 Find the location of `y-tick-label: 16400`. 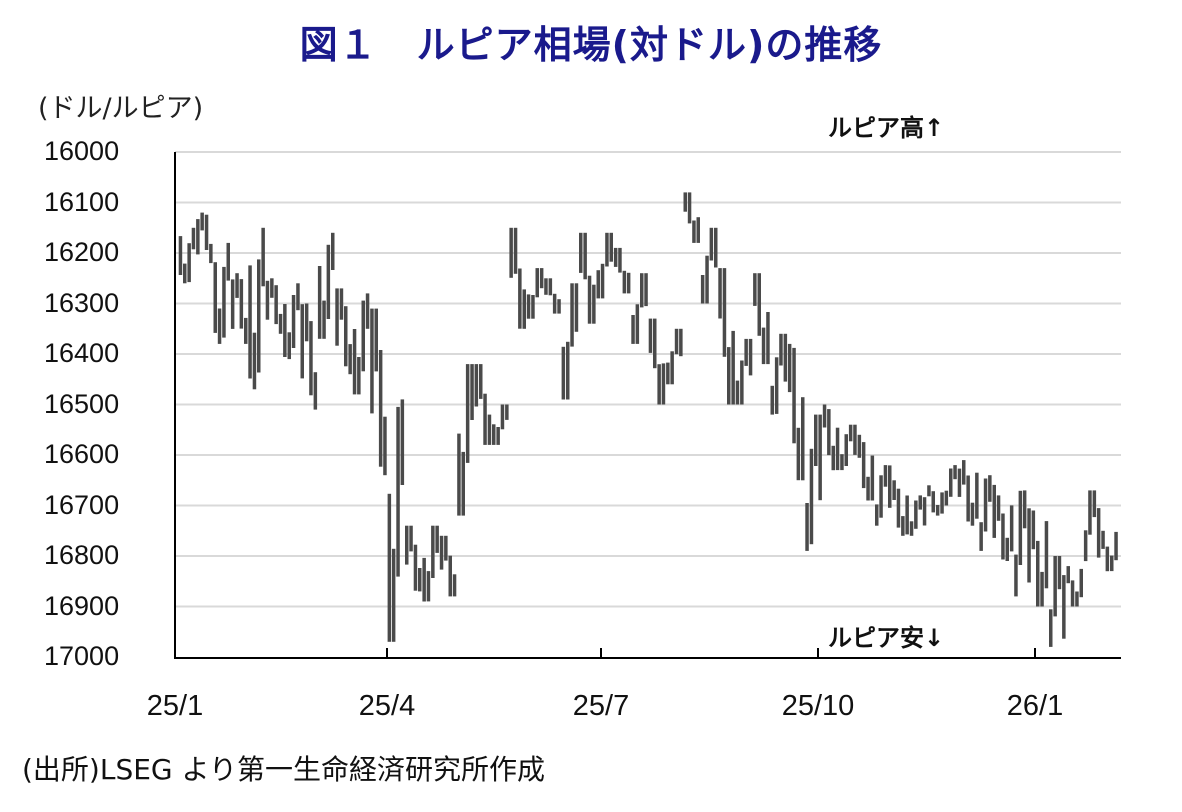

y-tick-label: 16400 is located at coordinates (82, 353).